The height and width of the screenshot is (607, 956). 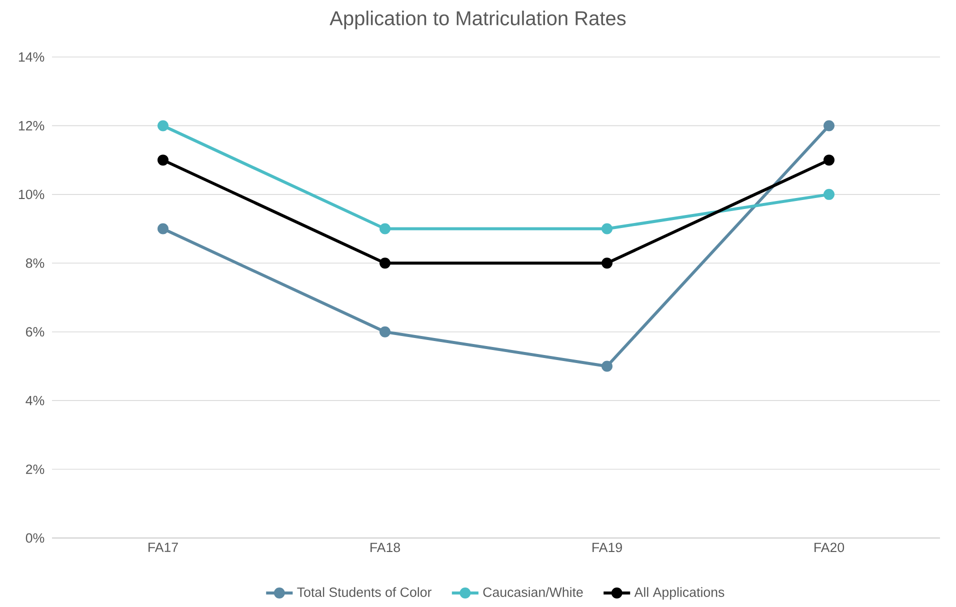 I want to click on x-tick-label: FA18, so click(x=385, y=547).